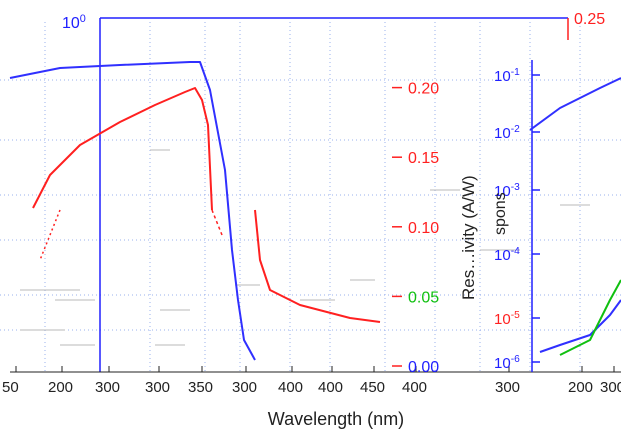 The height and width of the screenshot is (437, 621). What do you see at coordinates (507, 255) in the screenshot?
I see `inset-axis-tick-label: 10⁻⁴` at bounding box center [507, 255].